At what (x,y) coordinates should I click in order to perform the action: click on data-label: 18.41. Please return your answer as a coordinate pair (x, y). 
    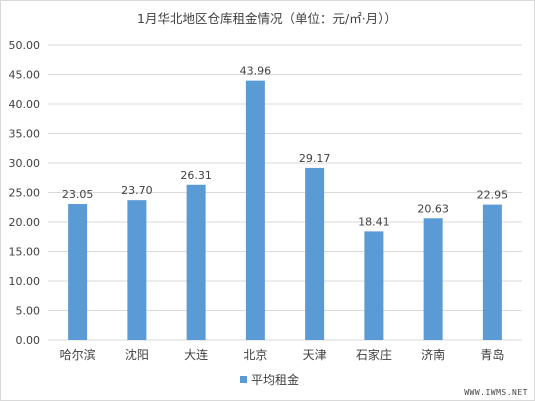
    Looking at the image, I should click on (374, 221).